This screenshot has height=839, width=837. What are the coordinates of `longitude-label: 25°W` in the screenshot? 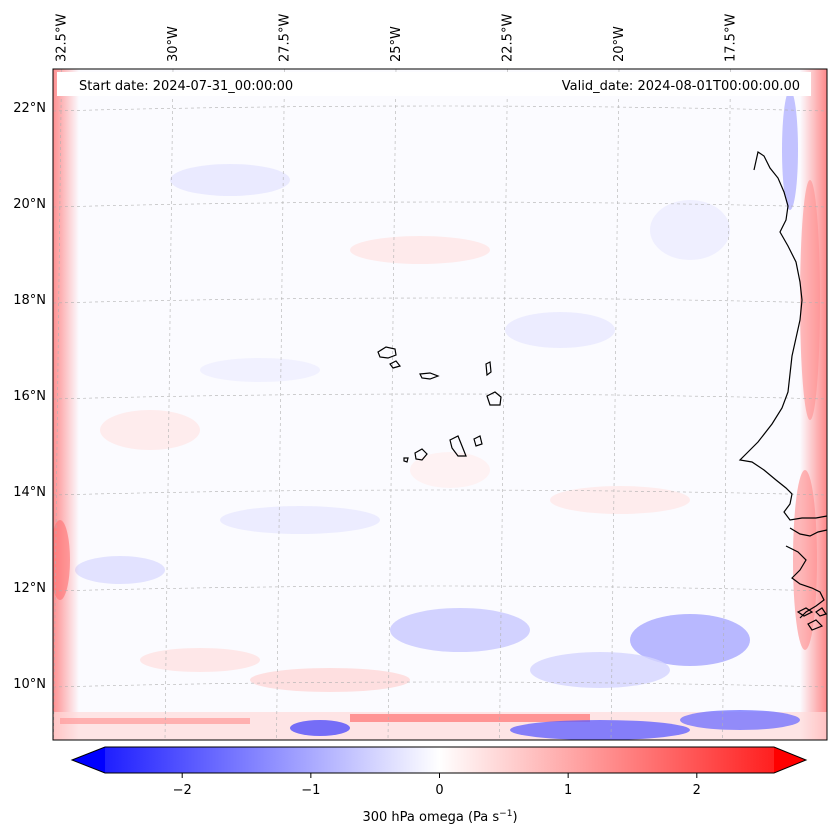 It's located at (396, 44).